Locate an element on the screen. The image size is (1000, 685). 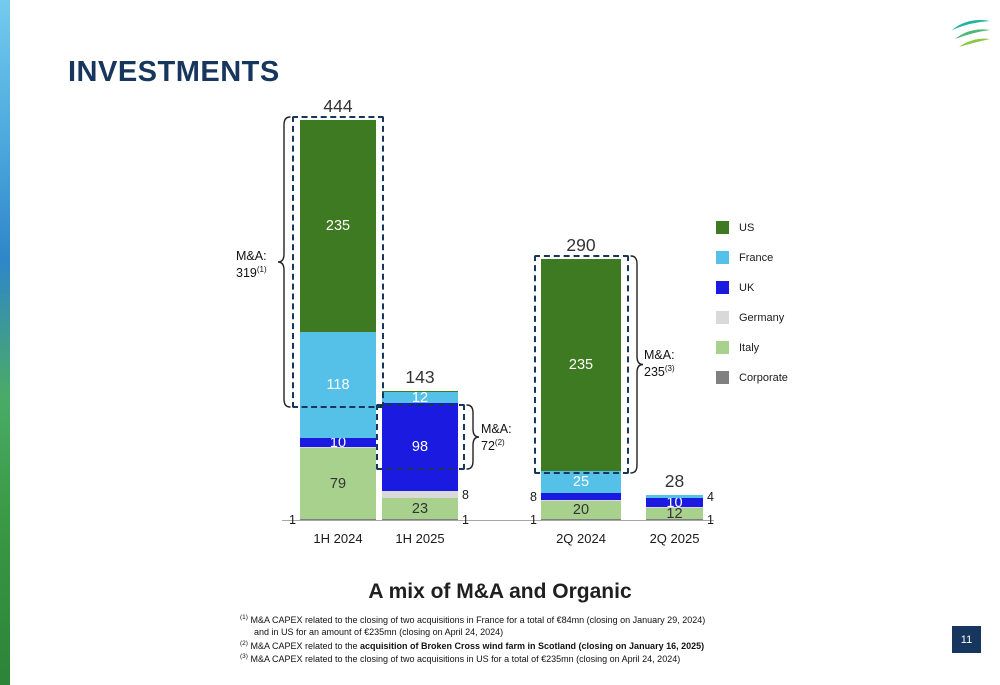
legend-item-germany: Germany is located at coordinates (752, 317).